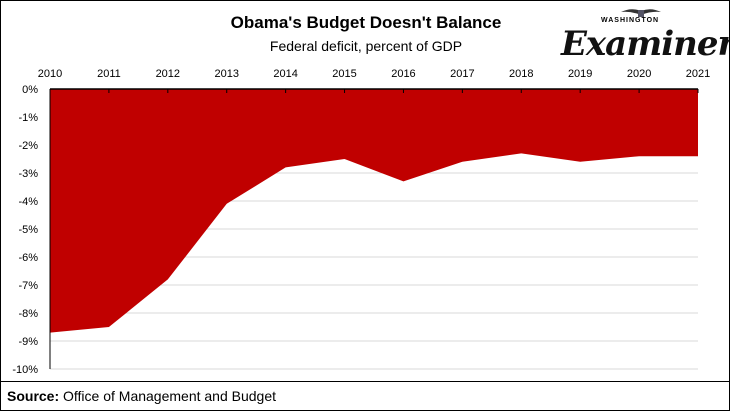  What do you see at coordinates (365, 395) in the screenshot?
I see `source-footer: Source: Office of Management and Budget` at bounding box center [365, 395].